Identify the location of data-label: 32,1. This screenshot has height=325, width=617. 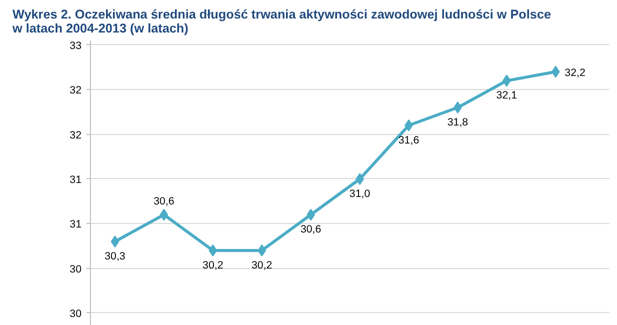
(507, 96).